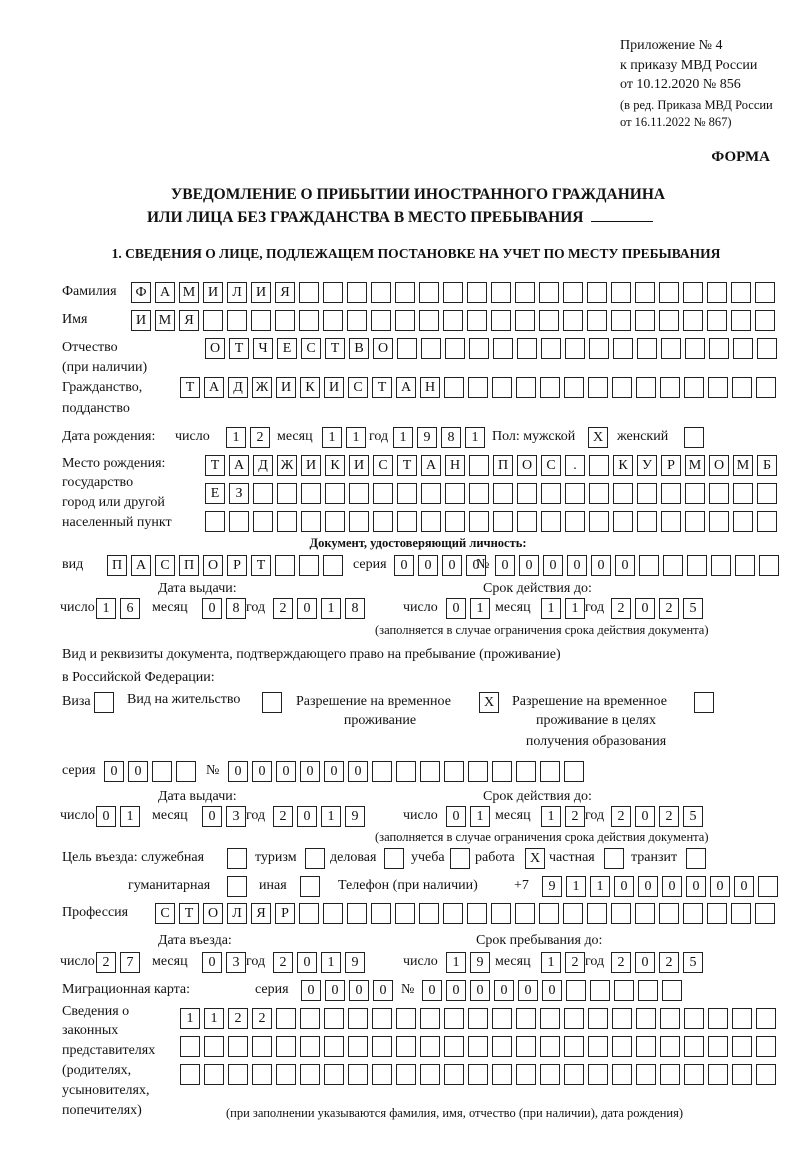  I want to click on char-box: ., so click(575, 465).